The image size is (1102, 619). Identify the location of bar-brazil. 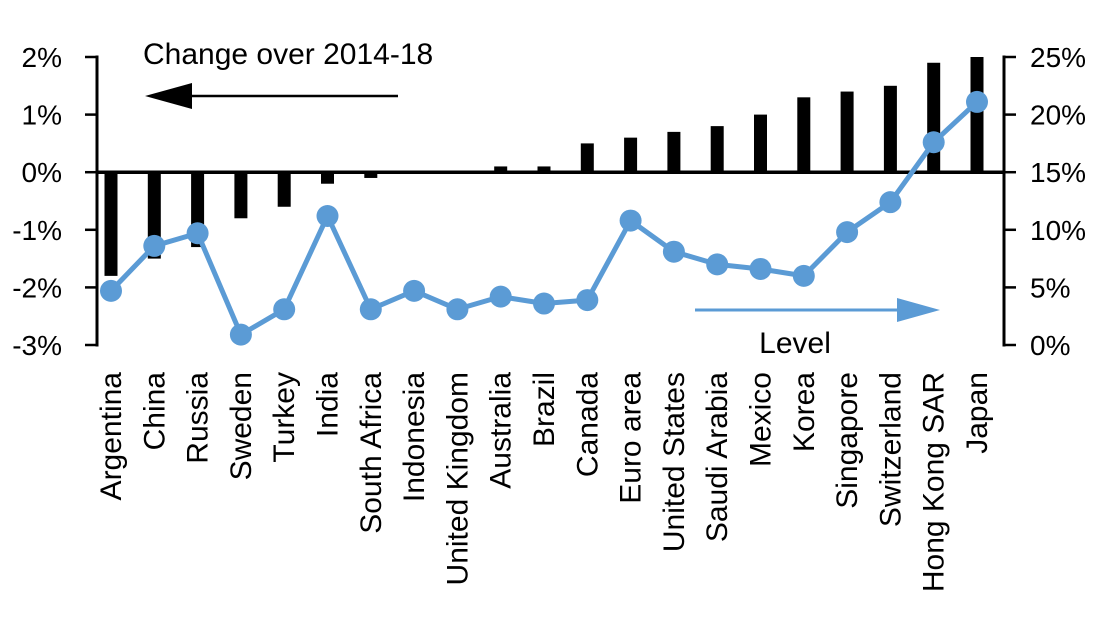
(544, 169).